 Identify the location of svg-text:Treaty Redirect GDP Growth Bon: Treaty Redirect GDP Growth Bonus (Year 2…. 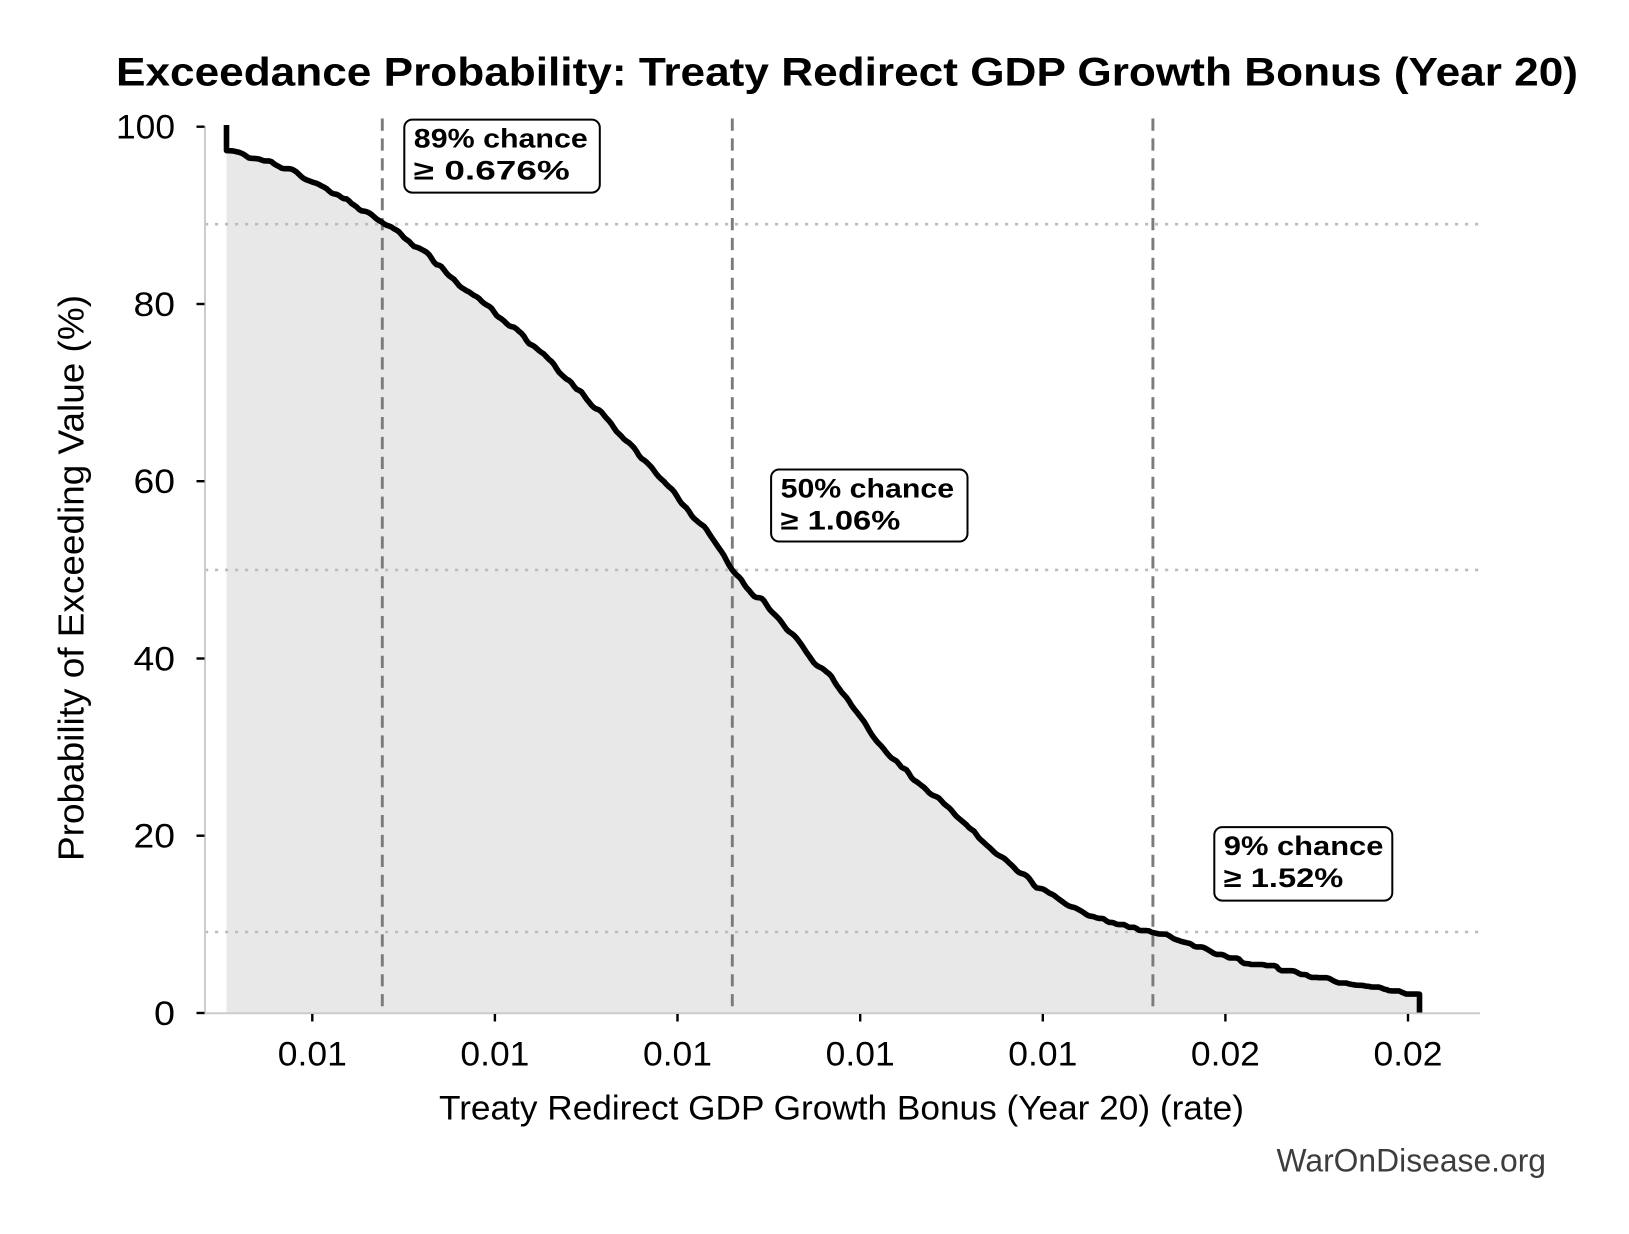
(841, 1109).